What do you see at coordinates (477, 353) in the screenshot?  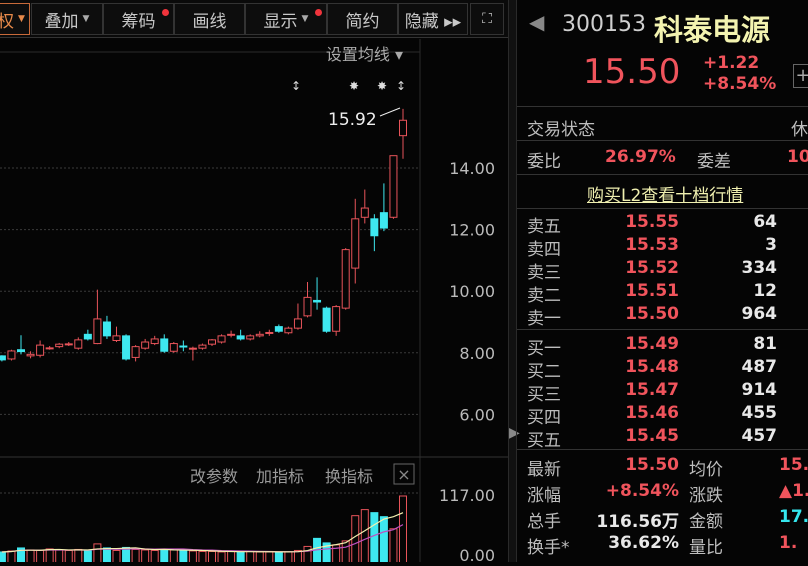 I see `price-tick-label: 8.00` at bounding box center [477, 353].